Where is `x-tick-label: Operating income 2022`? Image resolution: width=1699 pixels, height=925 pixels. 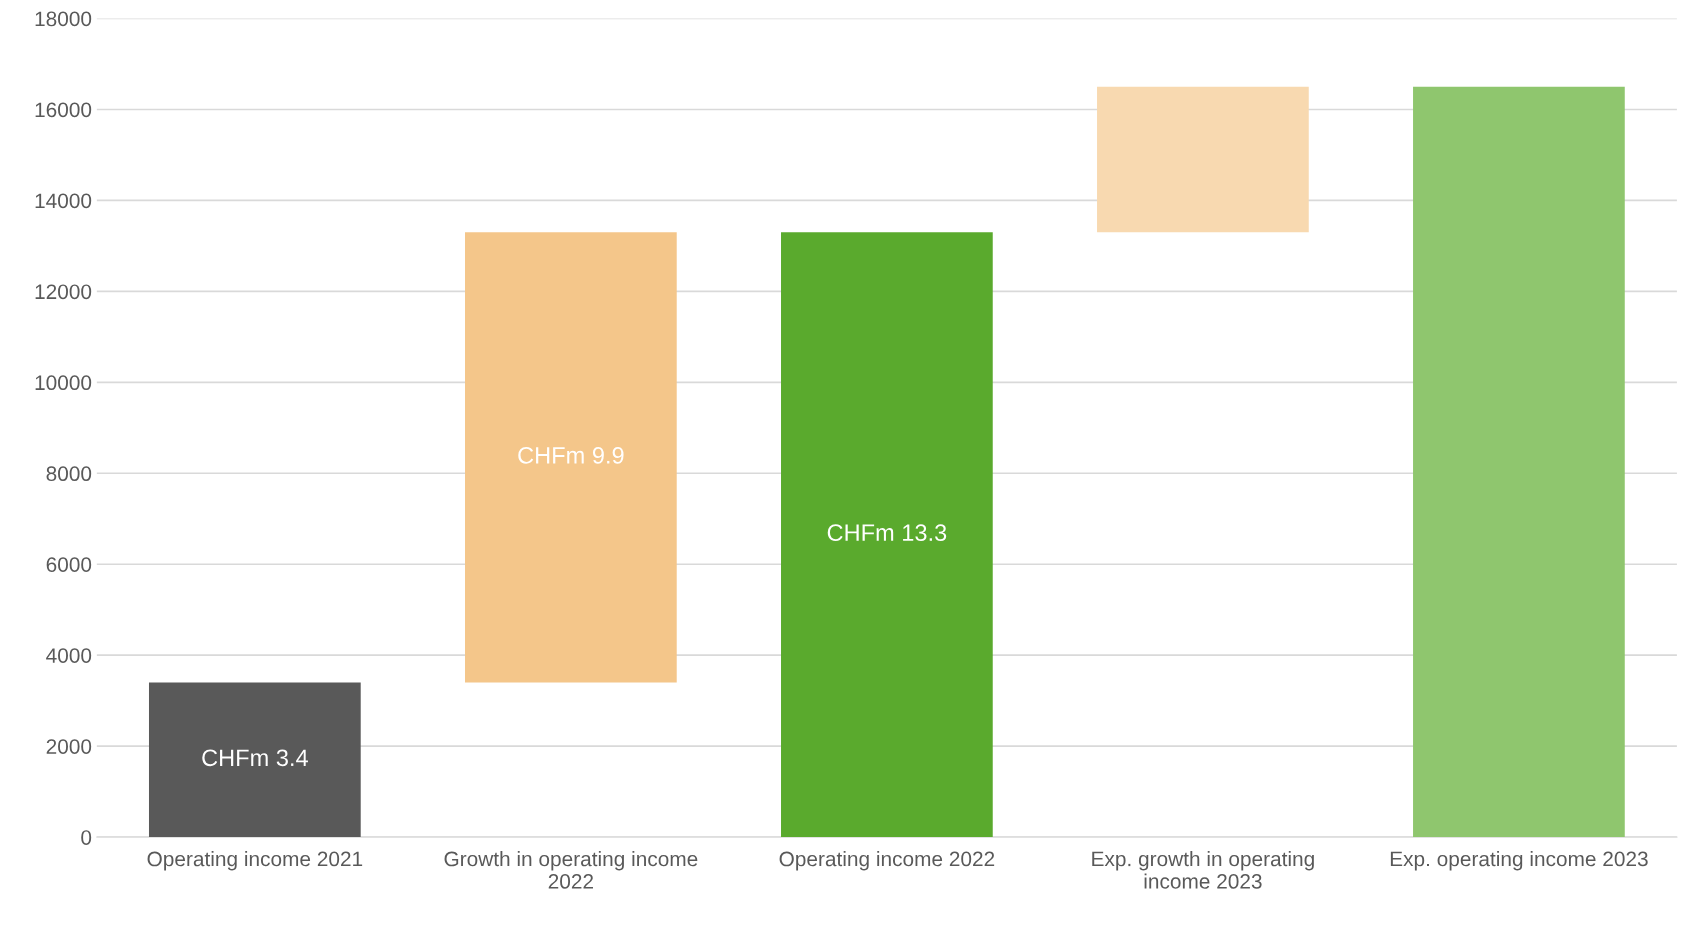 x-tick-label: Operating income 2022 is located at coordinates (887, 861).